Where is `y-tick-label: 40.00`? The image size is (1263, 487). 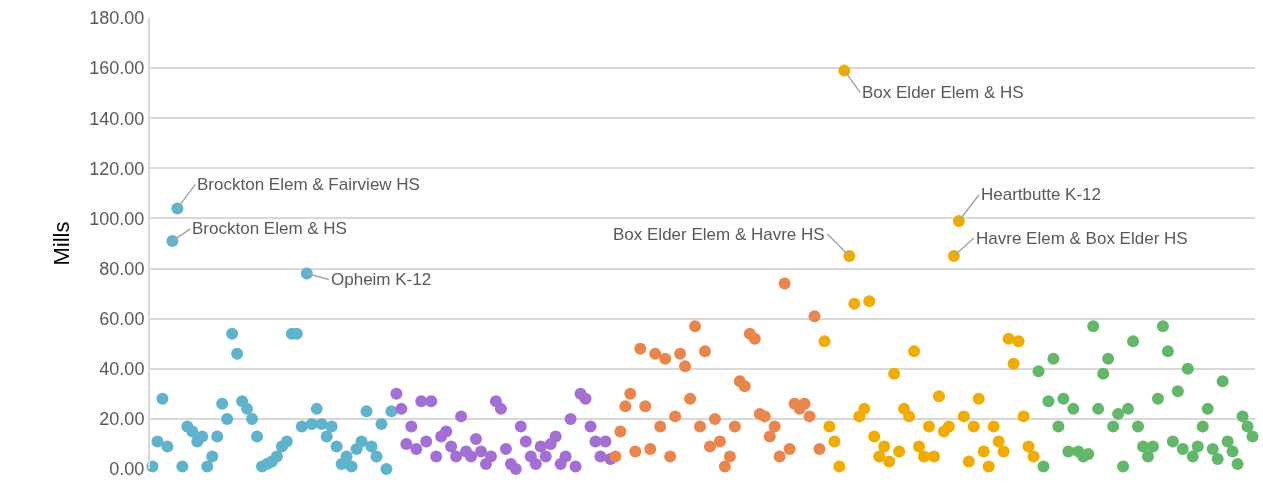
y-tick-label: 40.00 is located at coordinates (122, 369).